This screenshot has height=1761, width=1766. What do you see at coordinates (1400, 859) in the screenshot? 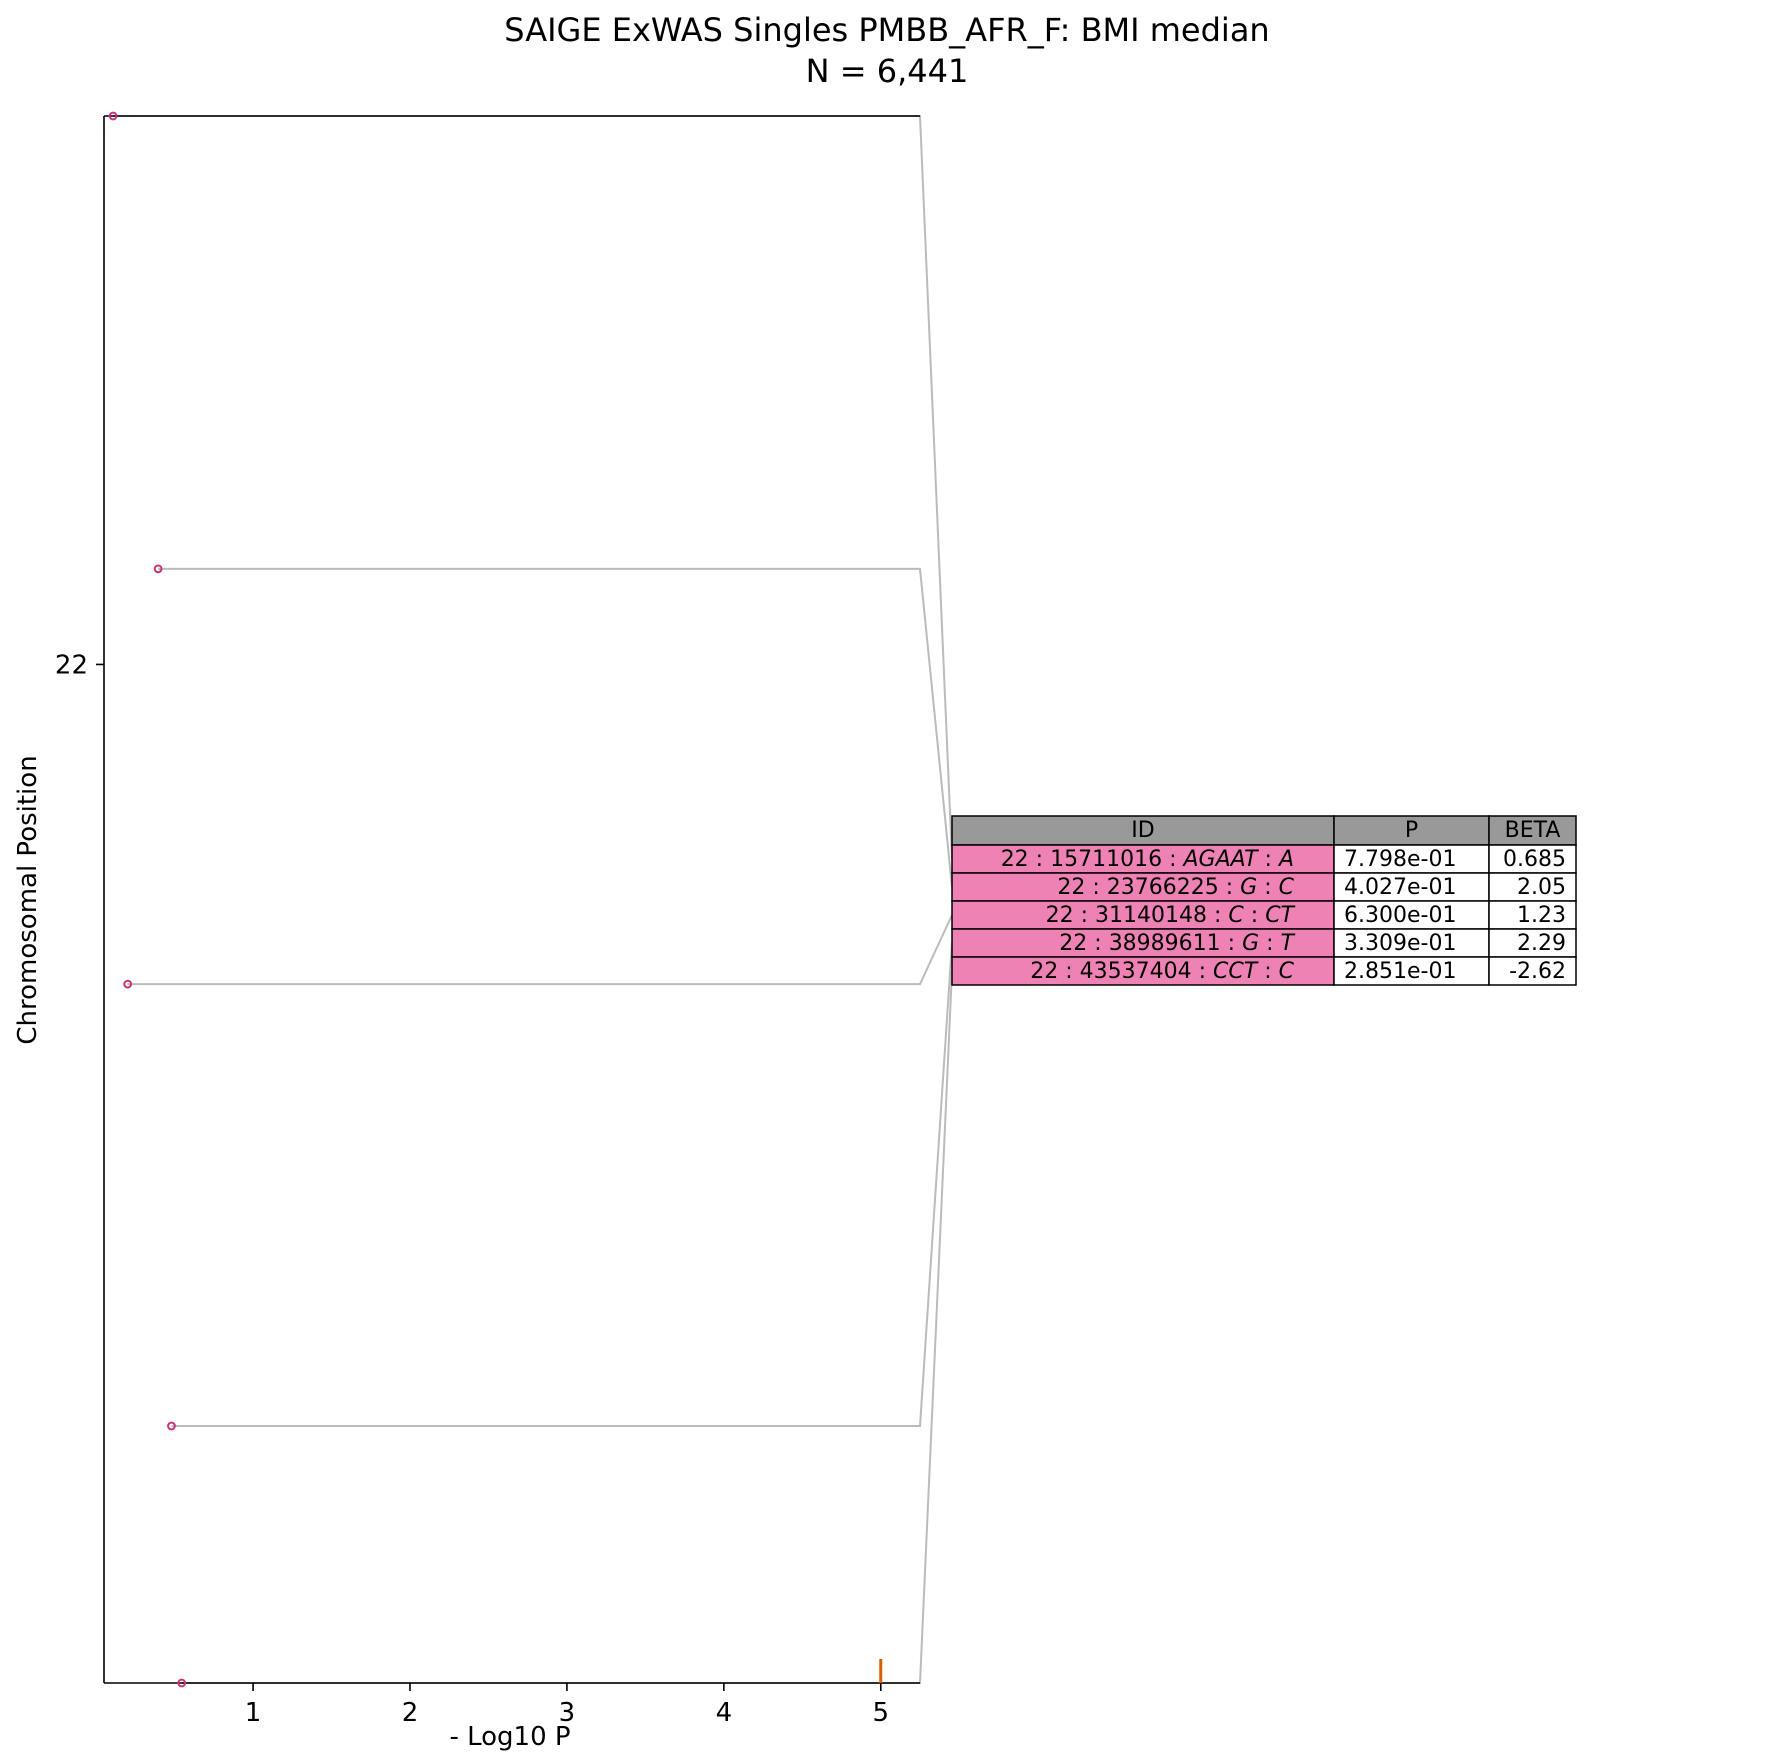
I see `table-p-value: 7.798e-01` at bounding box center [1400, 859].